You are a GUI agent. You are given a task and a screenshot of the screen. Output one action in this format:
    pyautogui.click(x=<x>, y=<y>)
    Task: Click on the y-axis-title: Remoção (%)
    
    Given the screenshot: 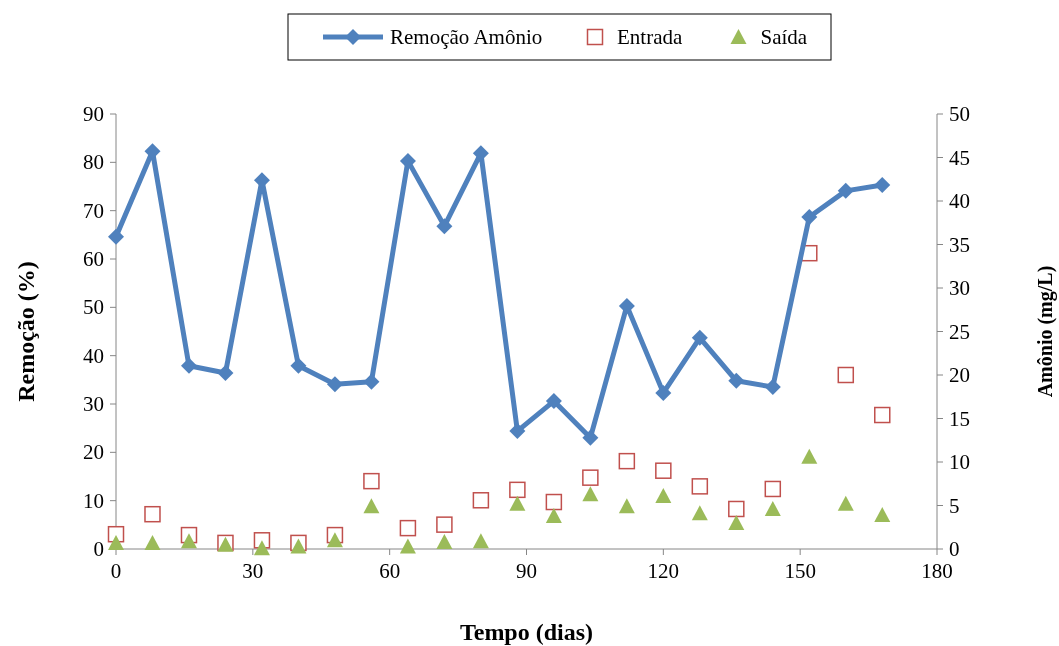 What is the action you would take?
    pyautogui.click(x=26, y=331)
    